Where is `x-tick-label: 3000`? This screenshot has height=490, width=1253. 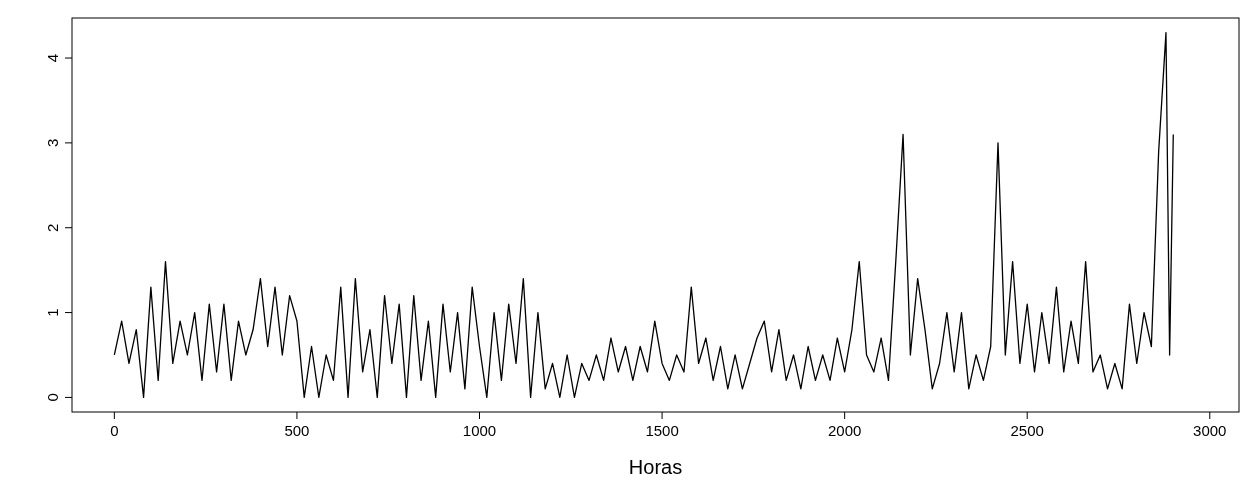 x-tick-label: 3000 is located at coordinates (1210, 430).